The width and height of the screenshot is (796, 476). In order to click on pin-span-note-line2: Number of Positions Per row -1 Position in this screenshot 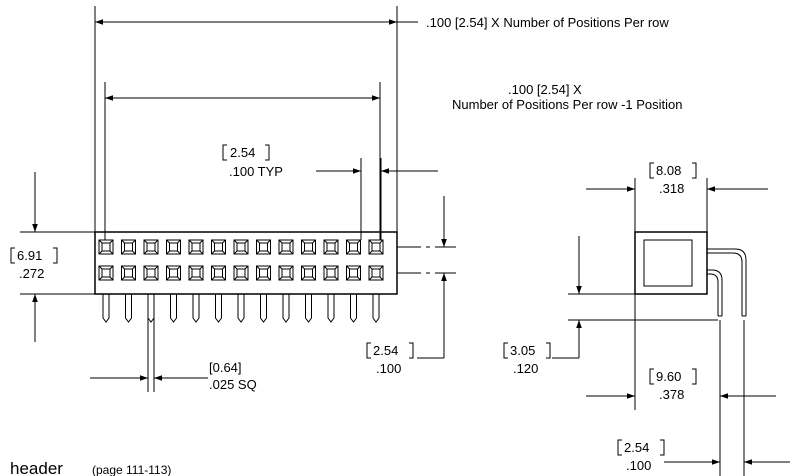, I will do `click(567, 104)`.